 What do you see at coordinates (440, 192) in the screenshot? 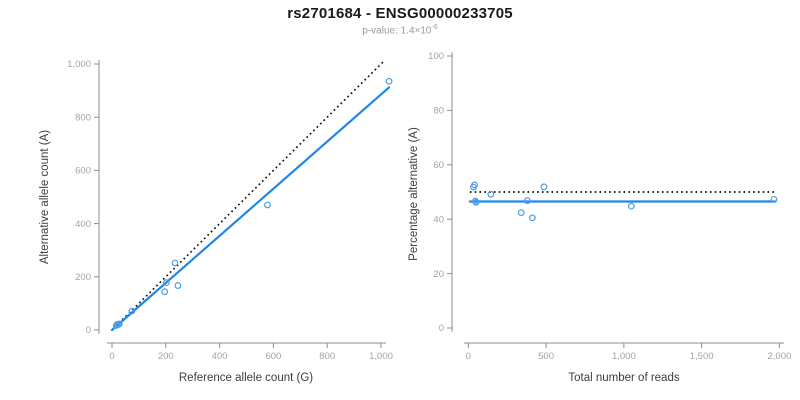
I see `percentage-alternative-y-axis: 0 20 40 60 80 100` at bounding box center [440, 192].